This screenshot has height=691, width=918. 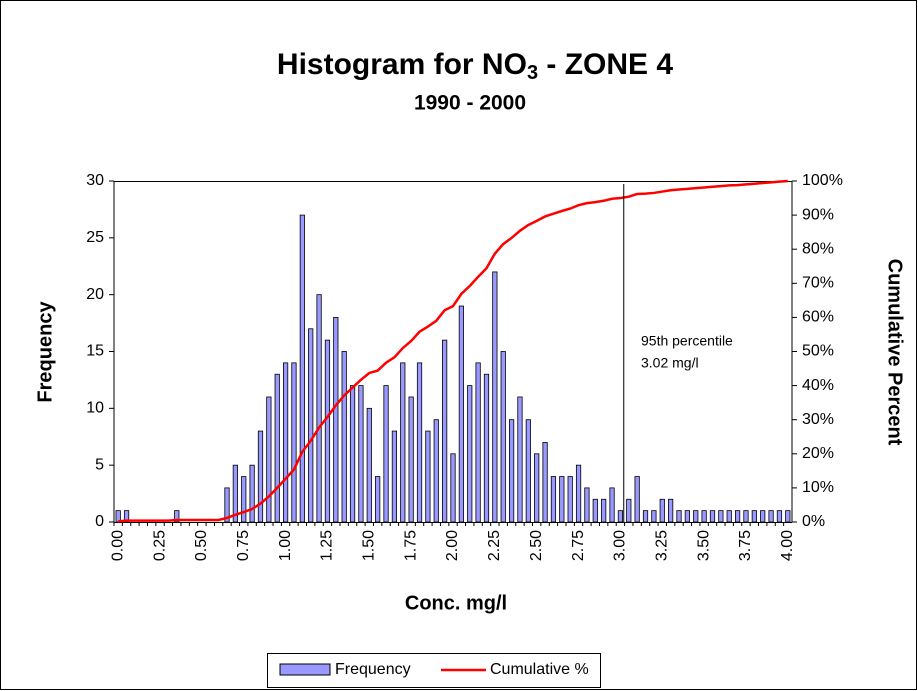 I want to click on x-tick-label: 3.00, so click(x=620, y=545).